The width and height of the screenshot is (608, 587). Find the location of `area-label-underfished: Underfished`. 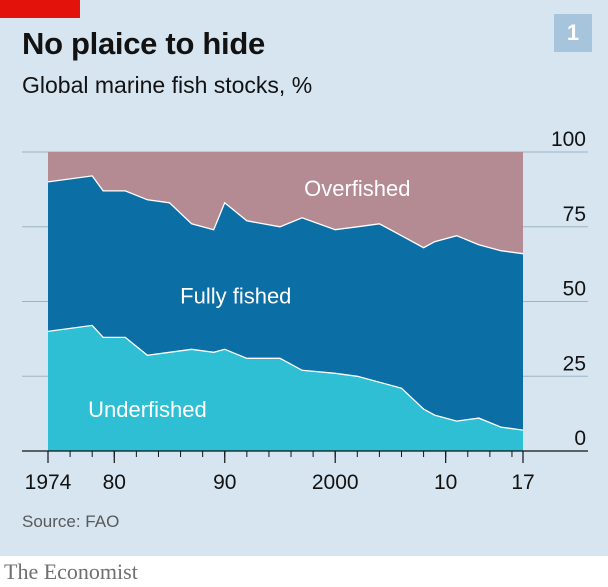

area-label-underfished: Underfished is located at coordinates (147, 409).